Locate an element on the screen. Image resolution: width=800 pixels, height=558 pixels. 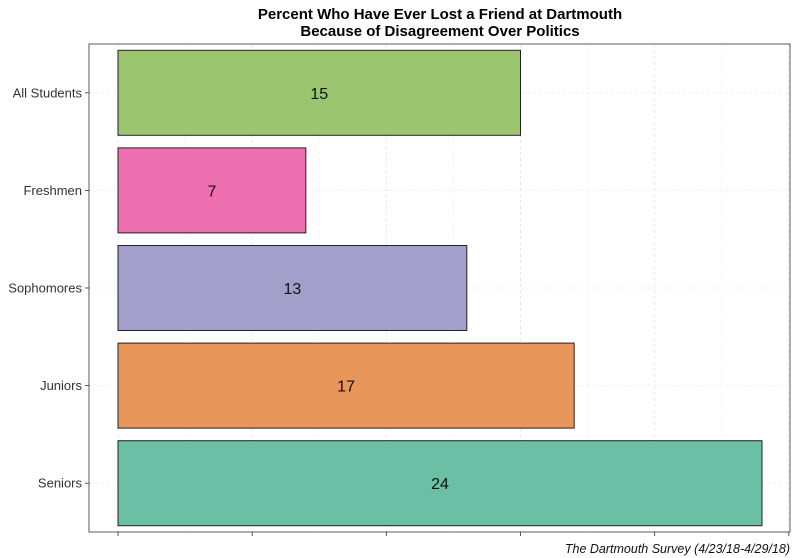
y-tick-label: Sophomores is located at coordinates (45, 288).